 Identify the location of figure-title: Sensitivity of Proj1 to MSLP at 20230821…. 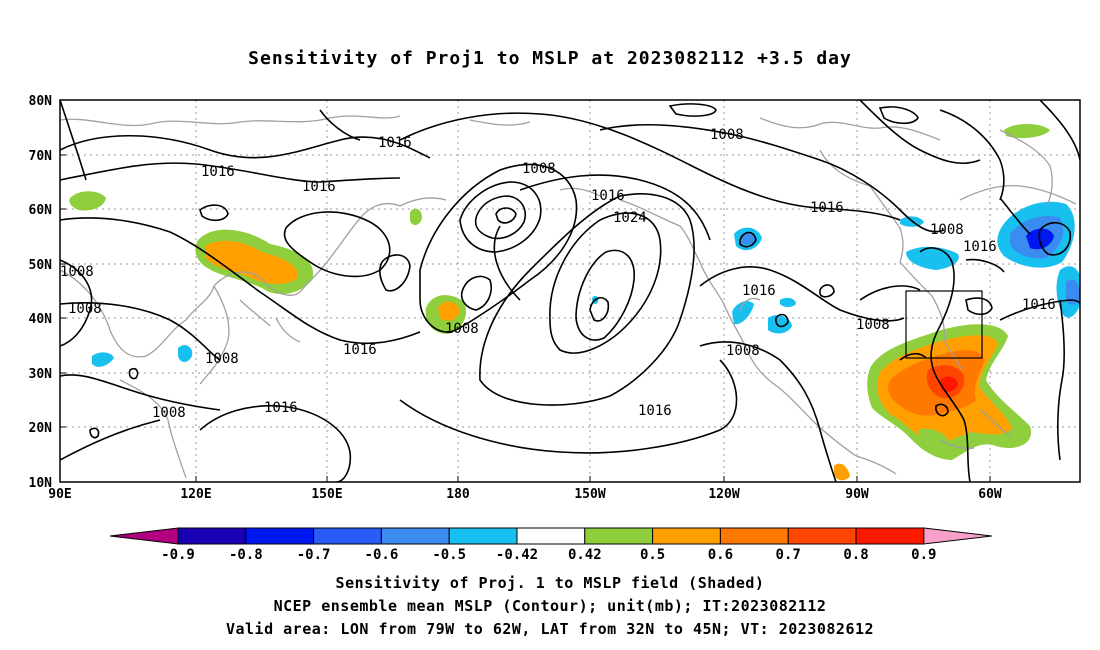
(550, 58).